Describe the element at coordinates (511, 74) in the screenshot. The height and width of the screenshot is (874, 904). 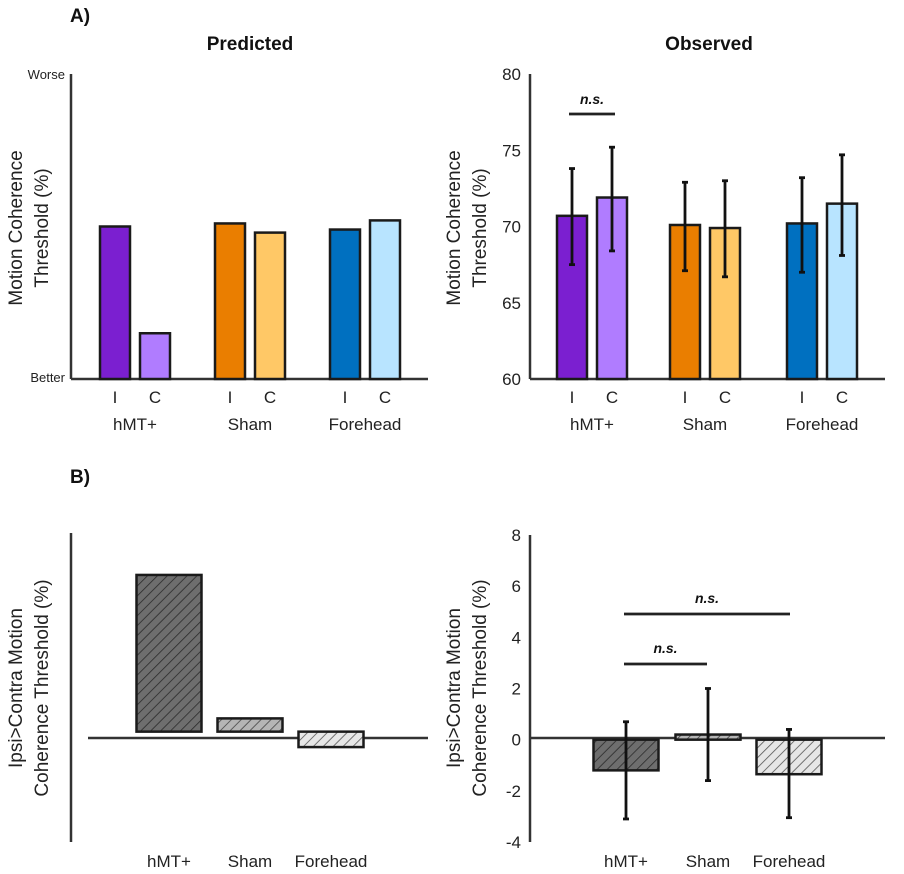
I see `y-tick-label: 80` at that location.